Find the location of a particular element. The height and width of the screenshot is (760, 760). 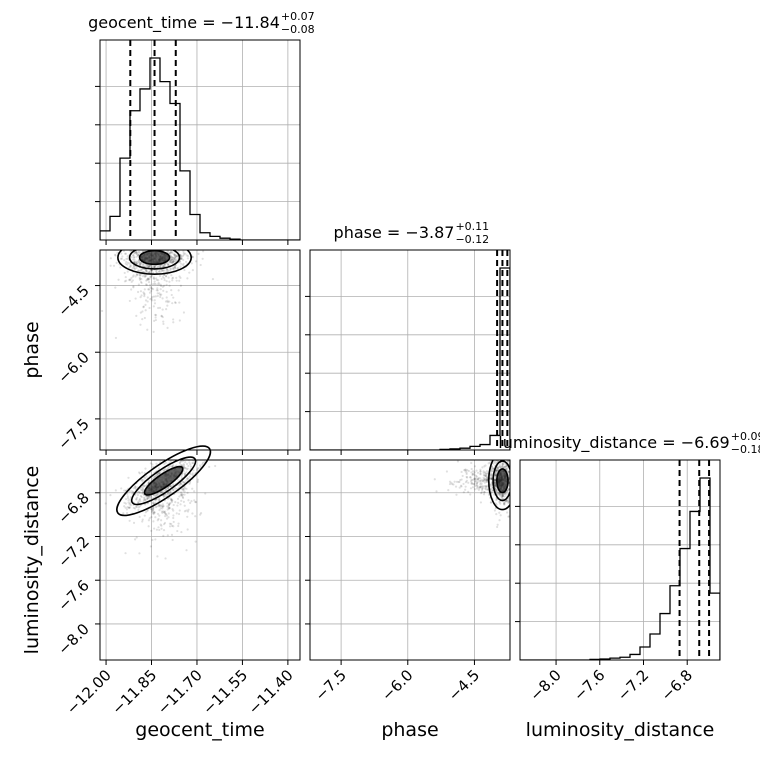

panel-geocent_time-phase is located at coordinates (198, 343).